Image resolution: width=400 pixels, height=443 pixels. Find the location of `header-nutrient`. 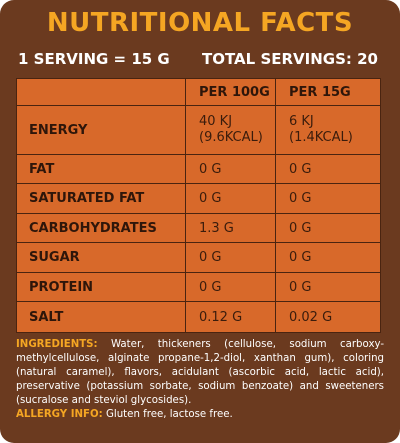

header-nutrient is located at coordinates (101, 92).